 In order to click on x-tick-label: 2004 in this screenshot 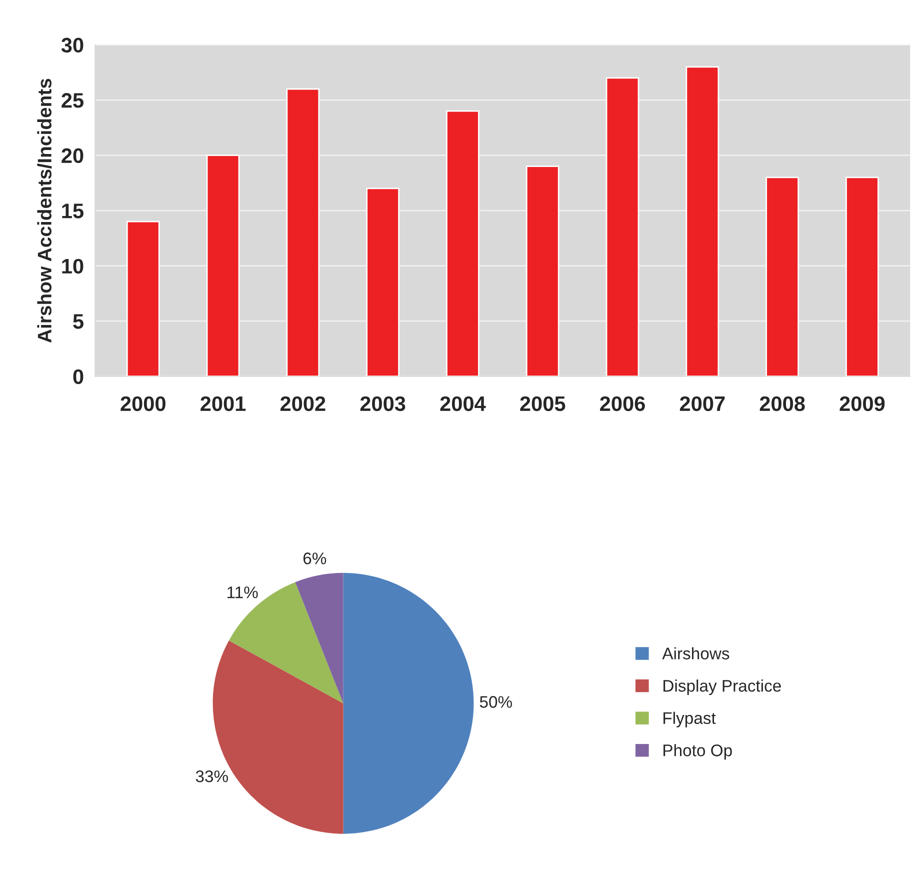, I will do `click(463, 404)`.